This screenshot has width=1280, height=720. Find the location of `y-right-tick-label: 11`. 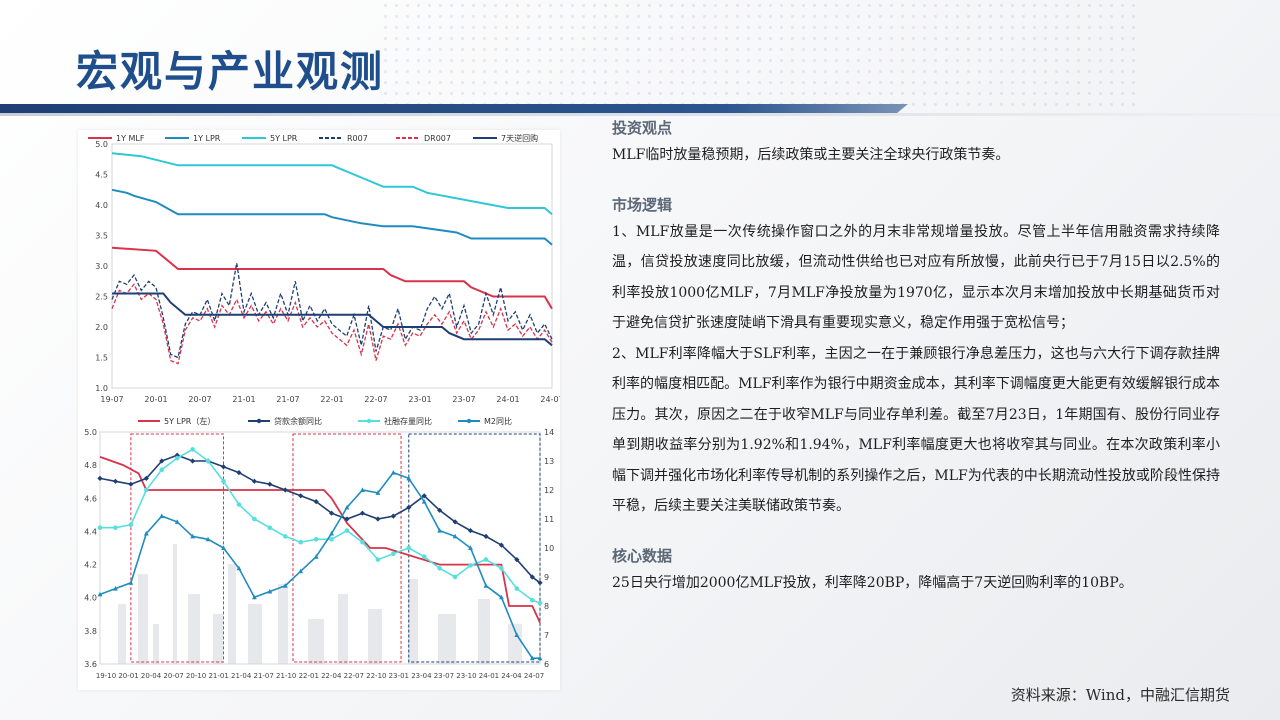

y-right-tick-label: 11 is located at coordinates (549, 519).